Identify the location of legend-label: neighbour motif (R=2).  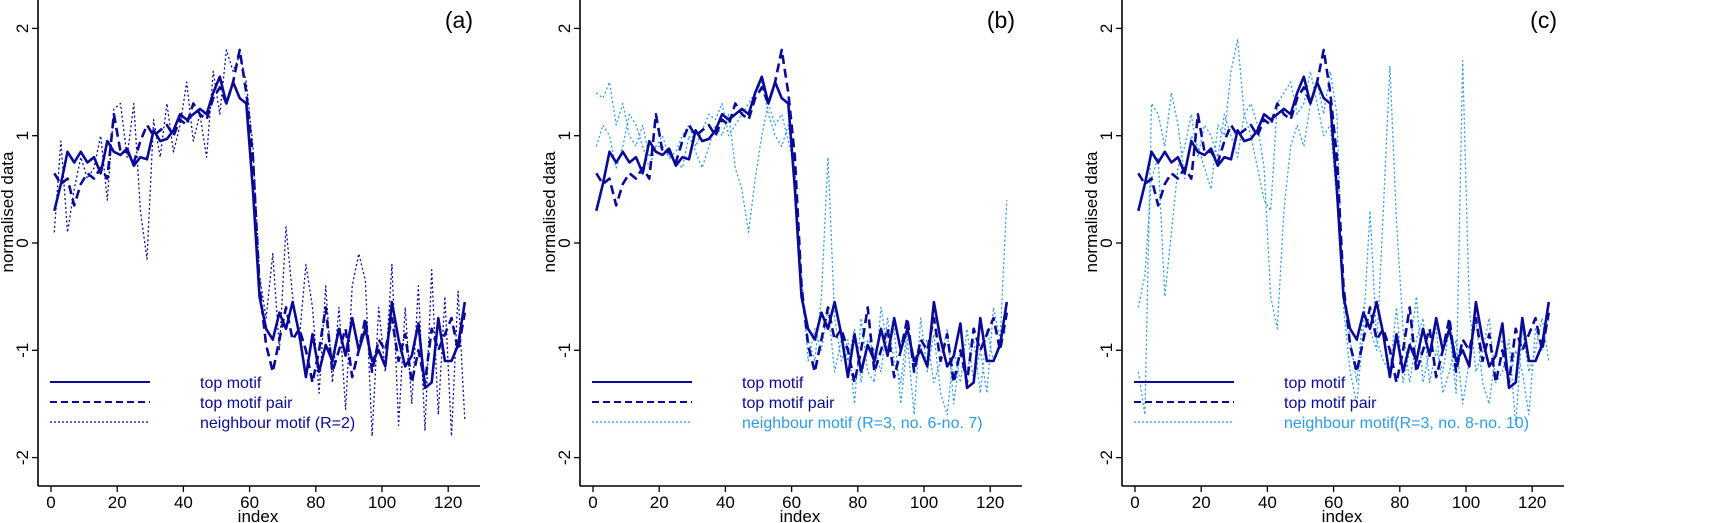
(277, 423).